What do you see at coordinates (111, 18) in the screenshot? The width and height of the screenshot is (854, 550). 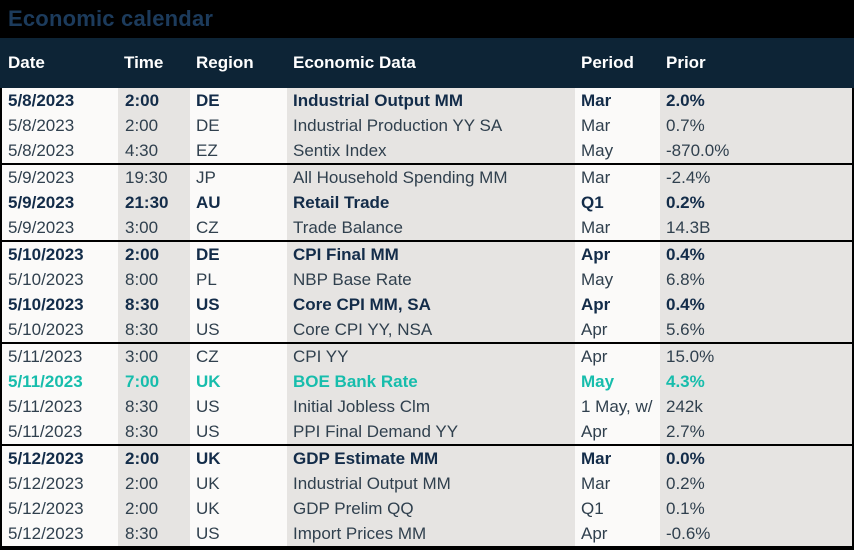 I see `page-title: Economic calendar` at bounding box center [111, 18].